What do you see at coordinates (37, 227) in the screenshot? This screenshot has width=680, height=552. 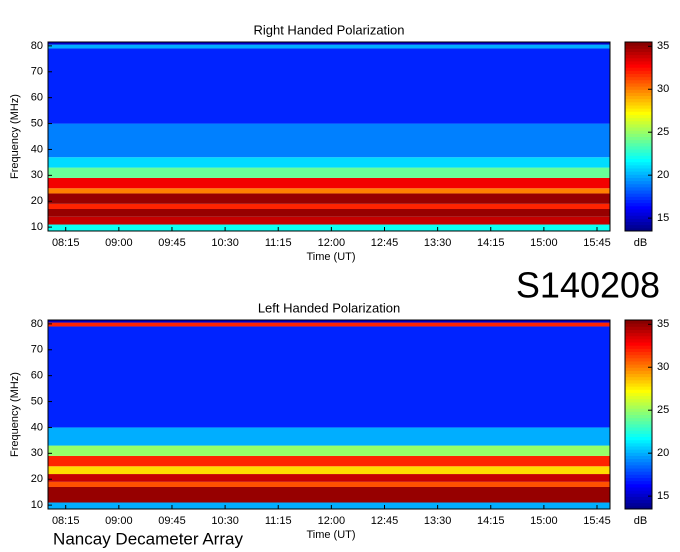 I see `y-tick-label: 10` at bounding box center [37, 227].